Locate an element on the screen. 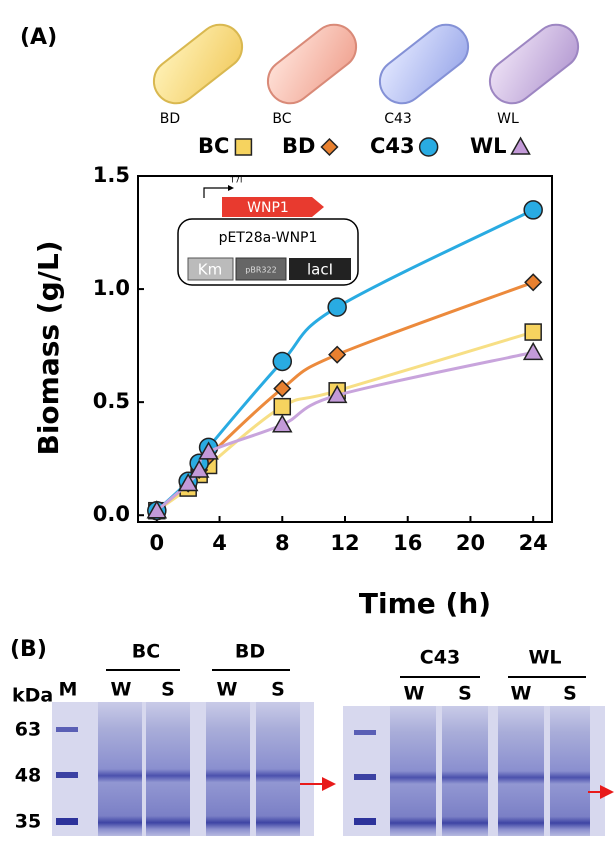 The image size is (616, 854). part-label: pBR322 is located at coordinates (260, 270).